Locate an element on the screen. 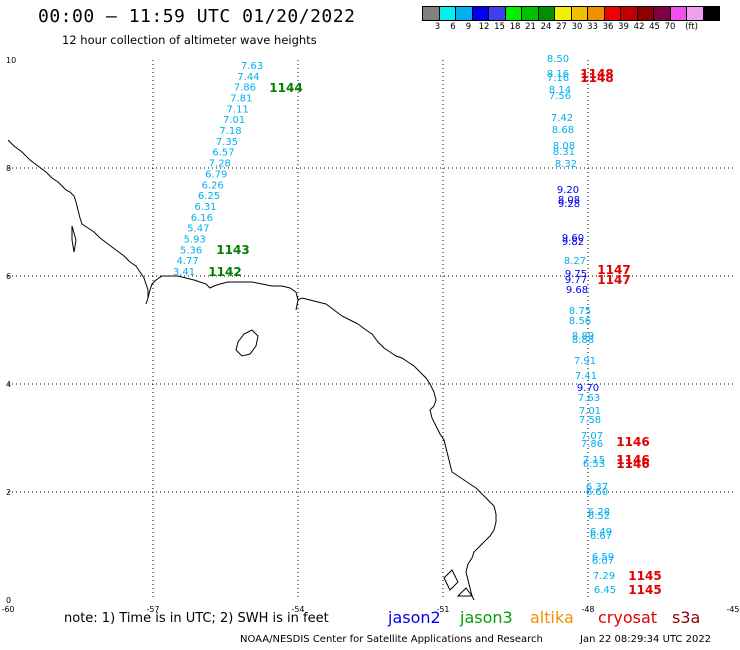 The image size is (740, 650). legend-label: 45 is located at coordinates (654, 27).